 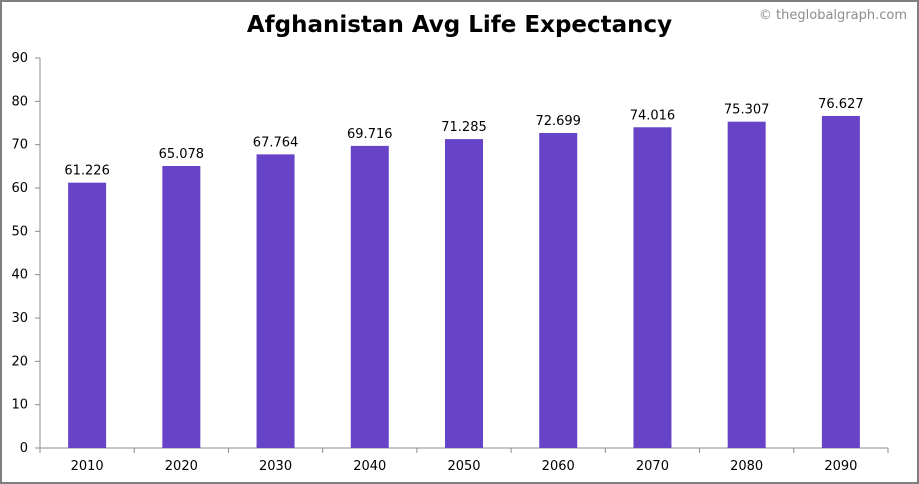 I want to click on data-label-2060: 72.699, so click(x=558, y=121).